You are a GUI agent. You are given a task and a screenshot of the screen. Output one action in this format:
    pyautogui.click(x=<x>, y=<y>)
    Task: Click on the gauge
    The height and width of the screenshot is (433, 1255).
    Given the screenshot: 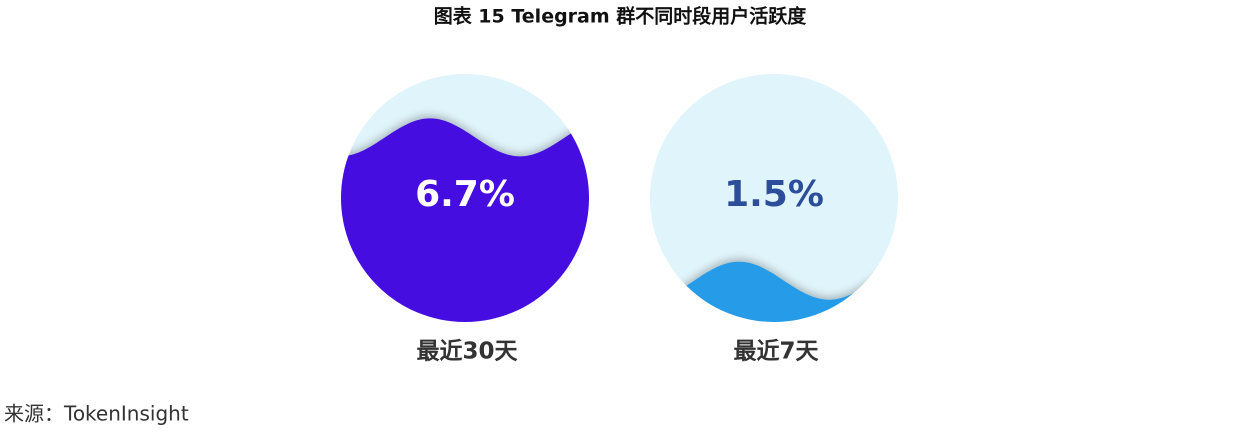 What is the action you would take?
    pyautogui.click(x=465, y=220)
    